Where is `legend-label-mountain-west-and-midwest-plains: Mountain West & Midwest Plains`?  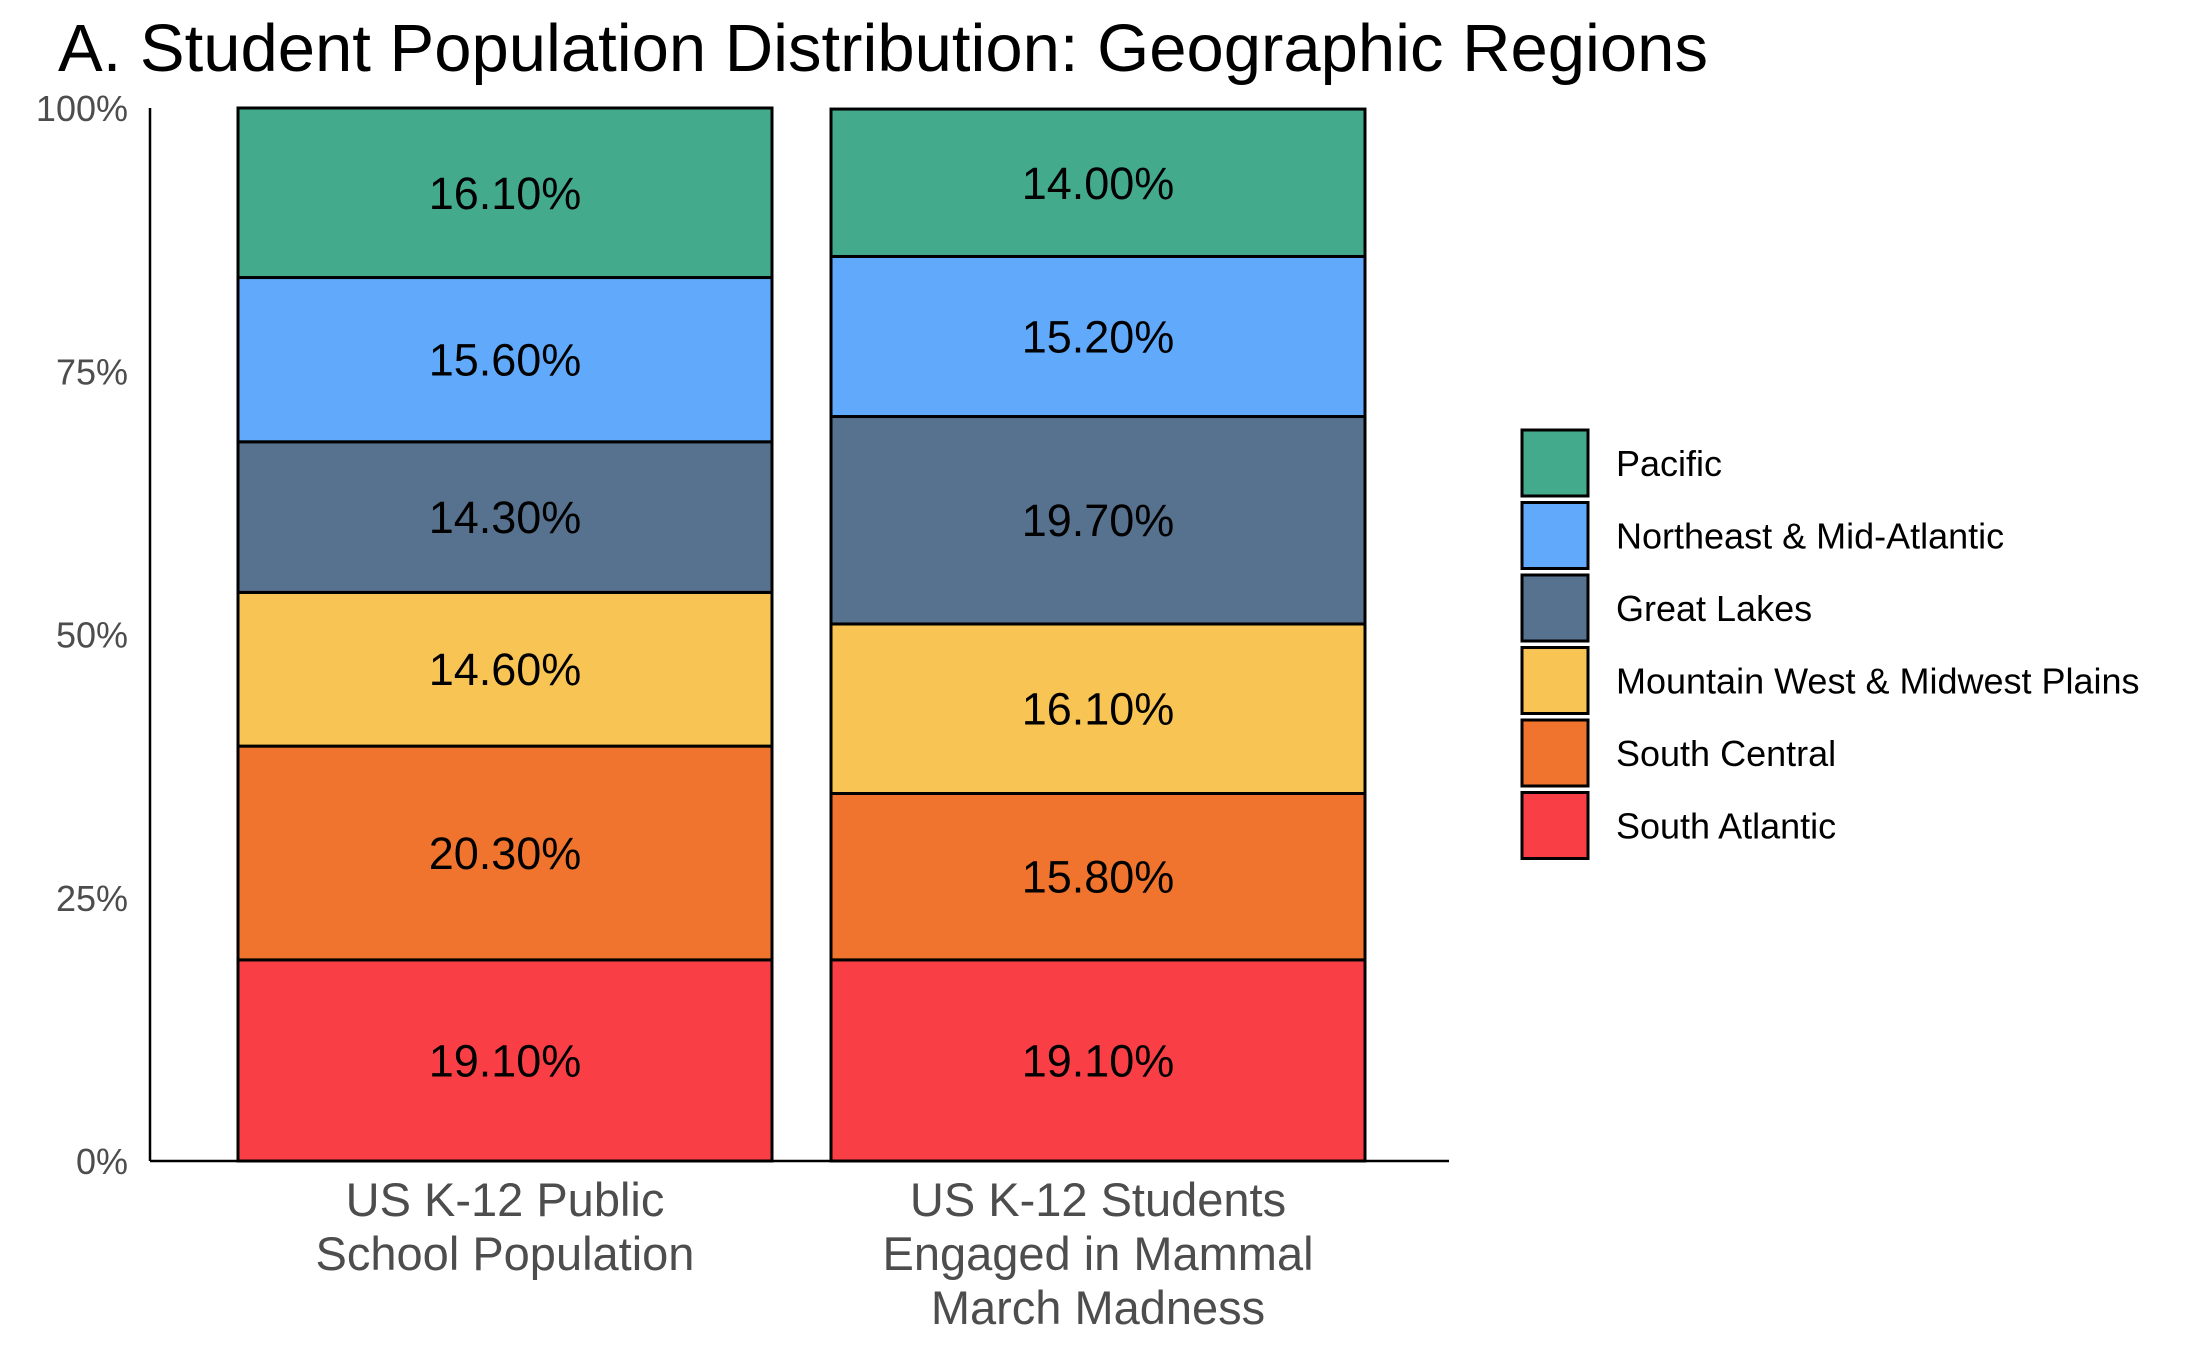
legend-label-mountain-west-and-midwest-plains: Mountain West & Midwest Plains is located at coordinates (1878, 681).